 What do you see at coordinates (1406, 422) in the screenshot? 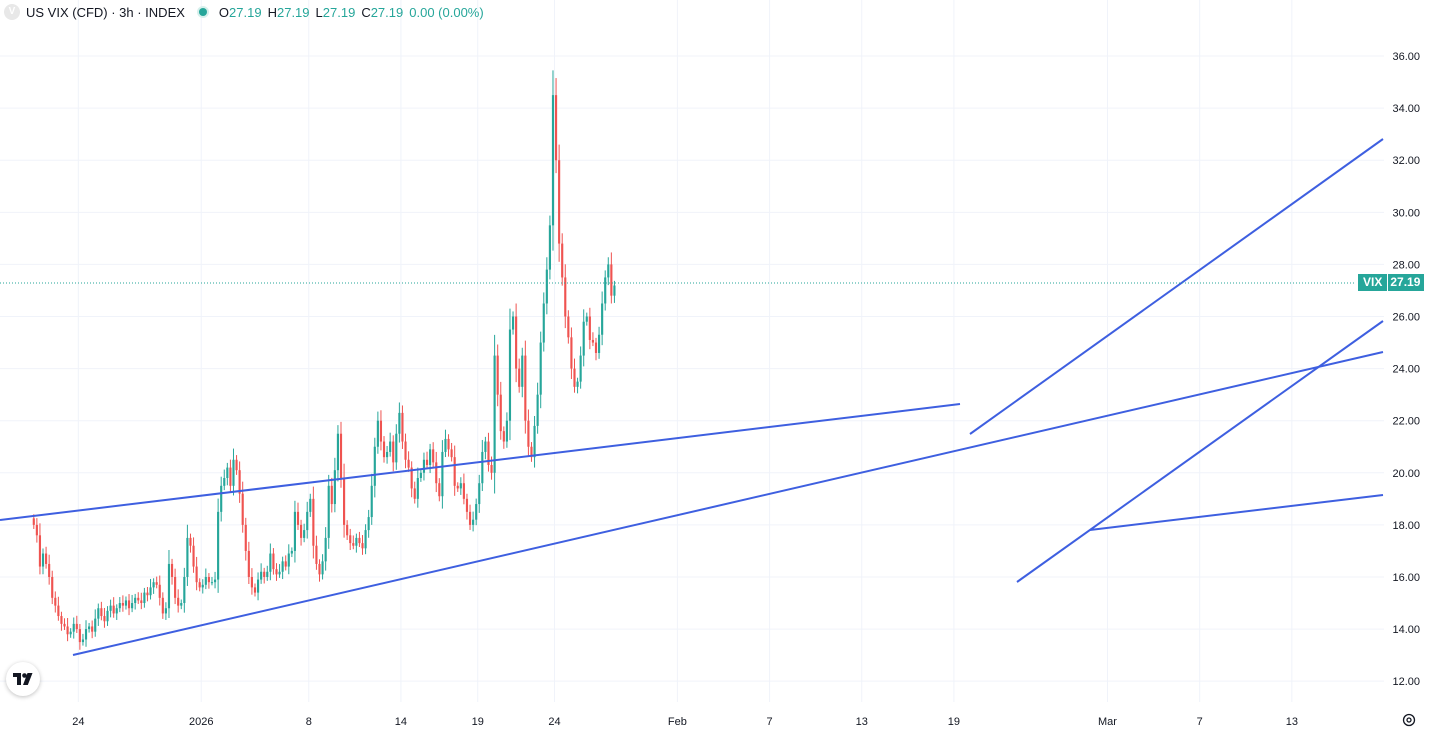
I see `y-tick-label: 22.00` at bounding box center [1406, 422].